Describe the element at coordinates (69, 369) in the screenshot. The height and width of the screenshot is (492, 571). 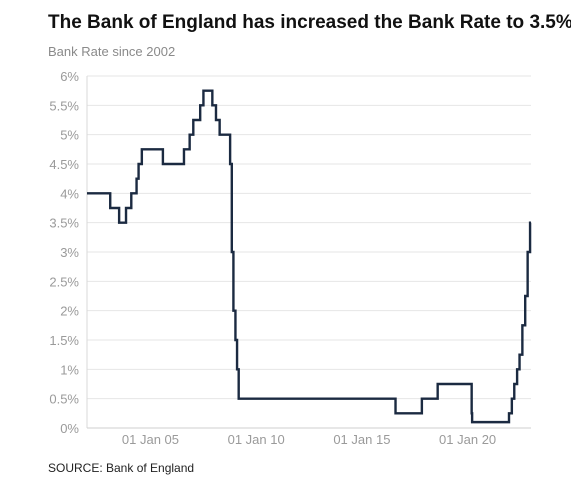
I see `y-tick-label: 1%` at that location.